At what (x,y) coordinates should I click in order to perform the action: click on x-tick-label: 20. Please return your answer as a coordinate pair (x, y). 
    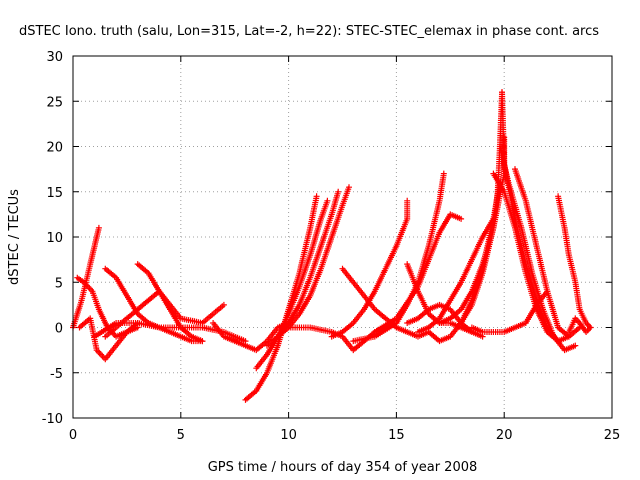
    Looking at the image, I should click on (504, 435).